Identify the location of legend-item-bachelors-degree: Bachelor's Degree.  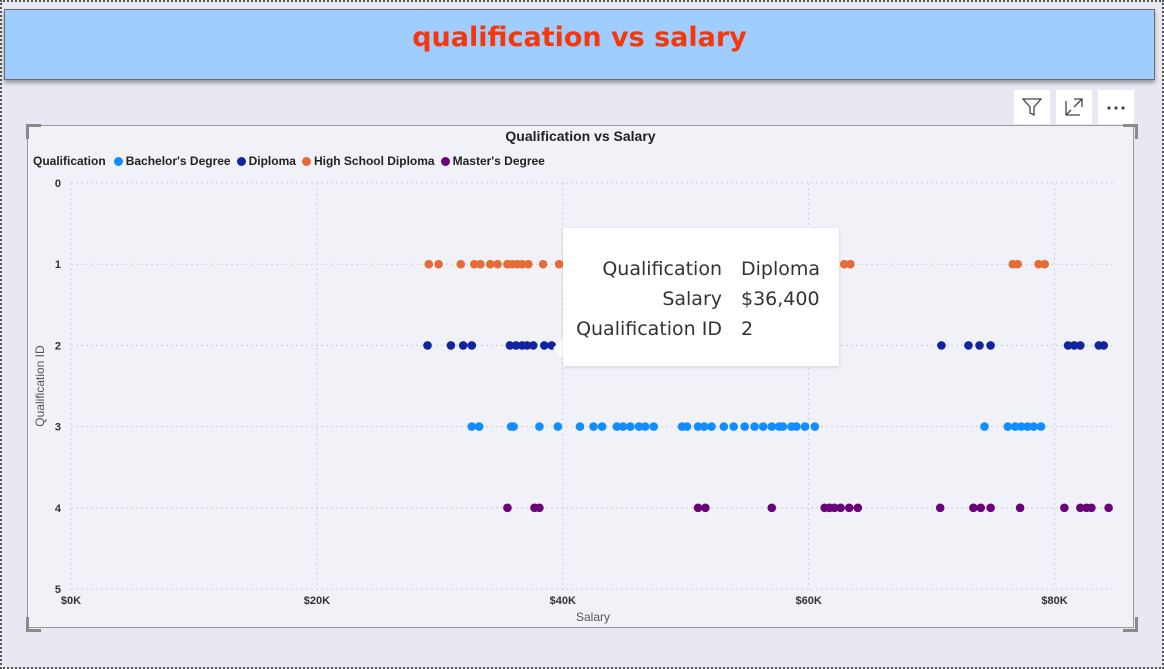
(172, 161).